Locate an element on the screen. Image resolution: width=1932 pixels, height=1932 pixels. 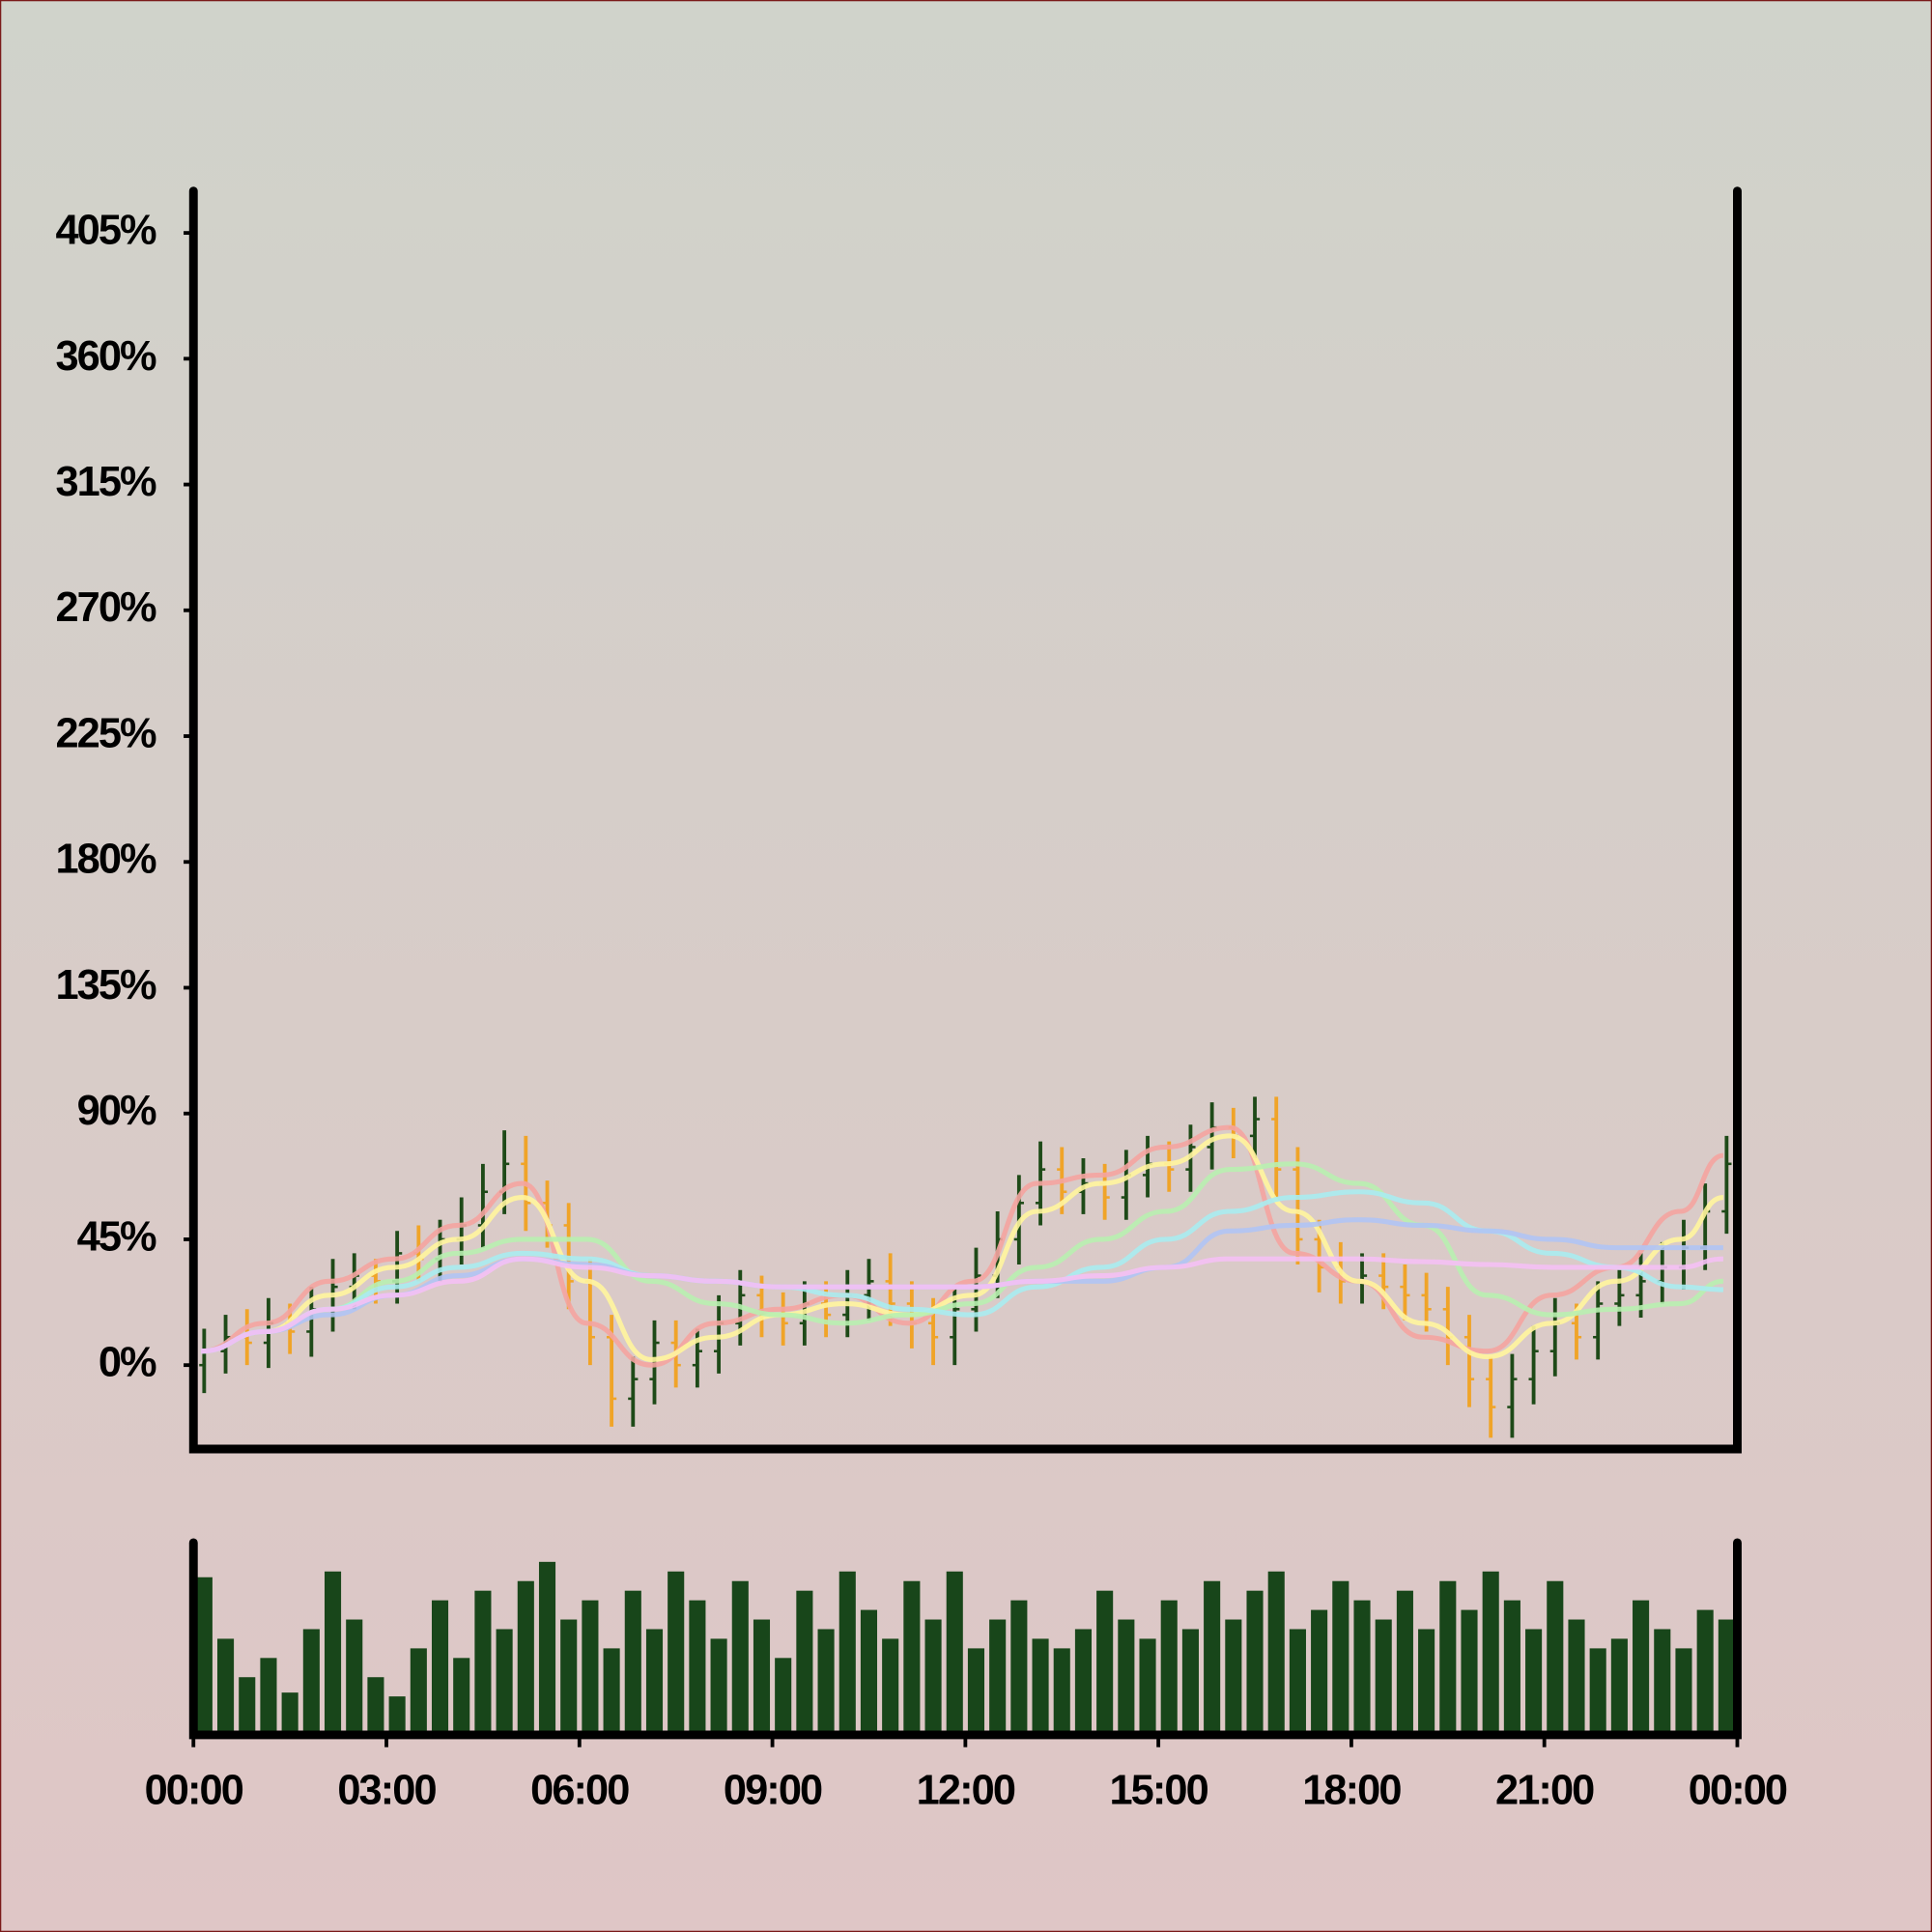
y-tick-label: 90% is located at coordinates (116, 1111).